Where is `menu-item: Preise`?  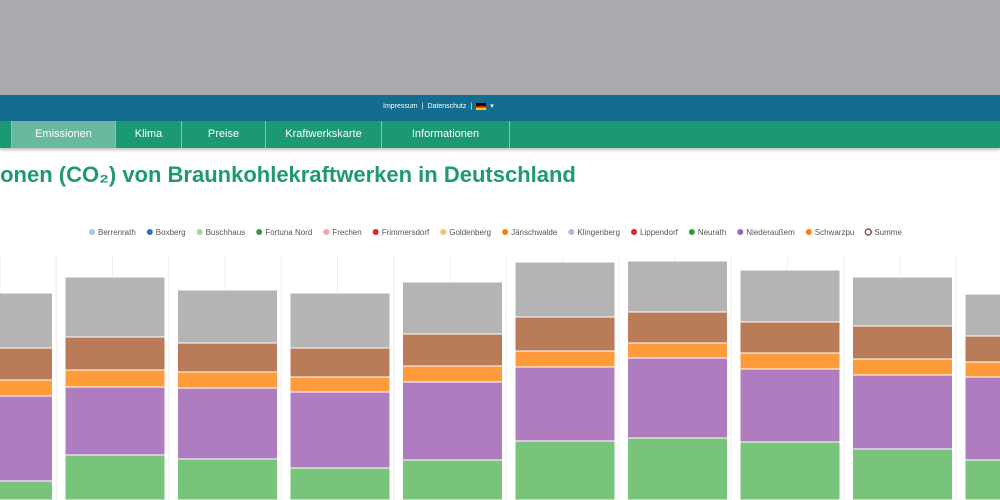 menu-item: Preise is located at coordinates (224, 134).